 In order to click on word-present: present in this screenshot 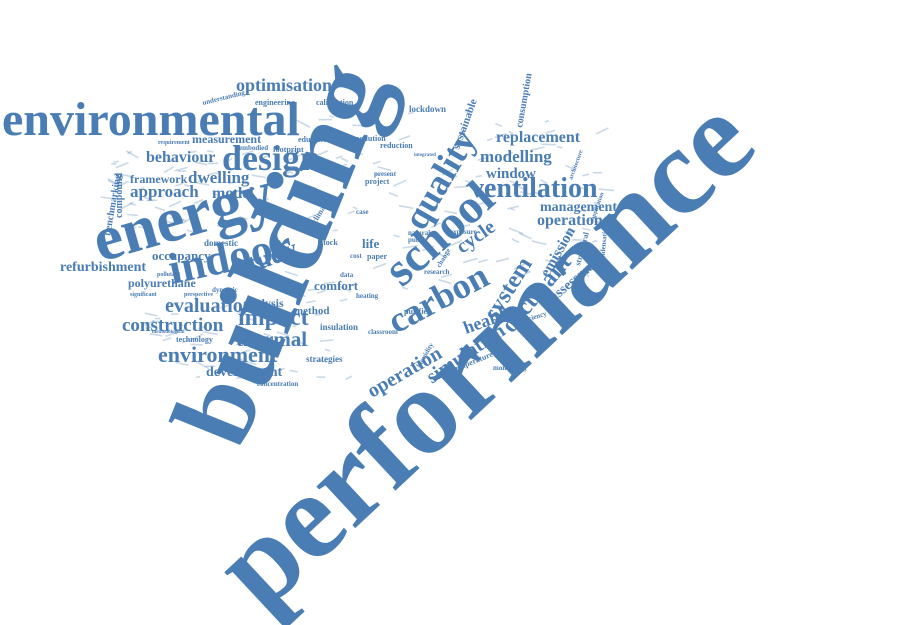, I will do `click(385, 174)`.